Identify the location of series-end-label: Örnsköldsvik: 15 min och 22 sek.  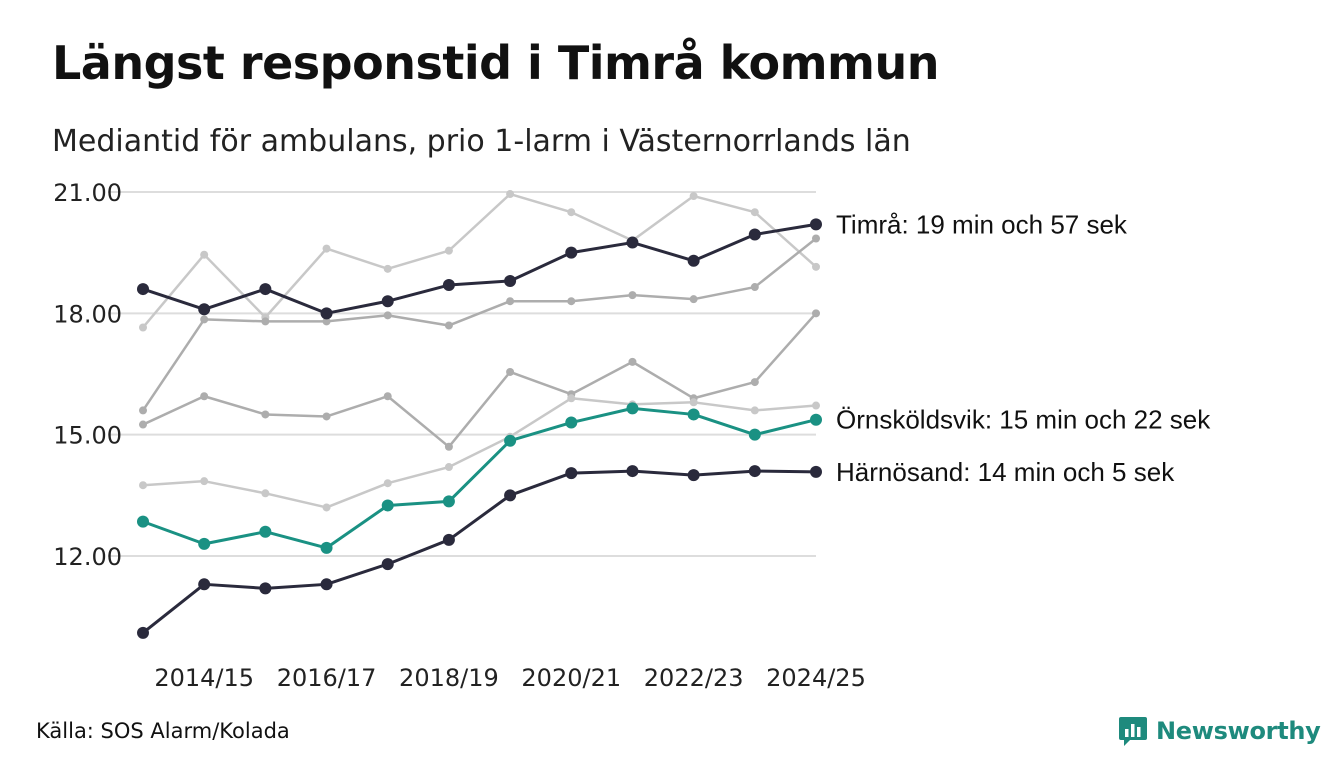
(1023, 420).